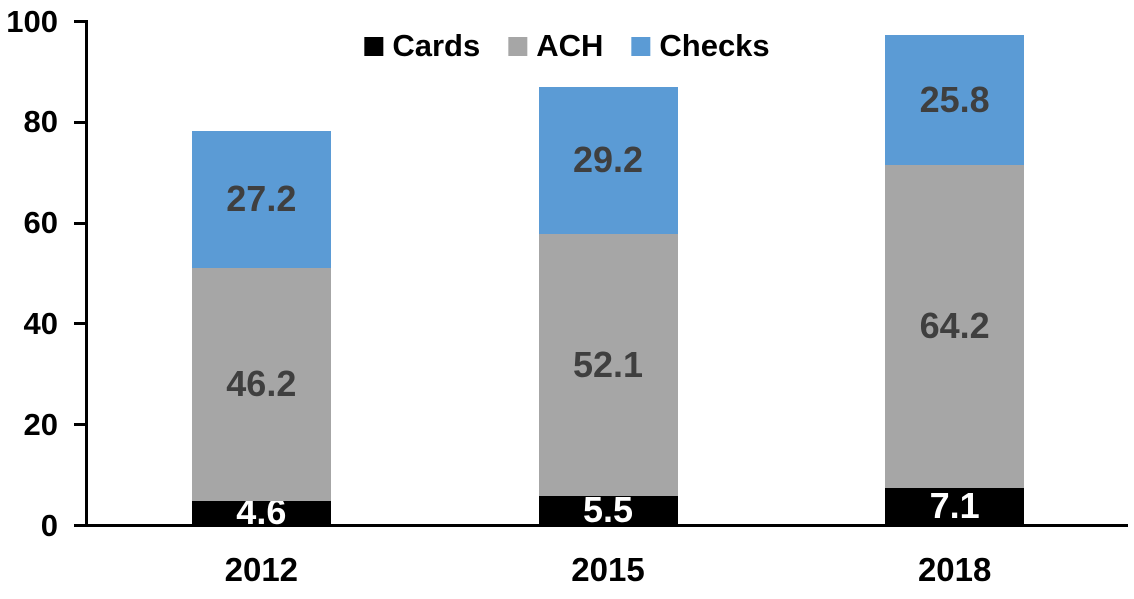 This screenshot has height=599, width=1134. I want to click on legend-swatch-cards, so click(374, 46).